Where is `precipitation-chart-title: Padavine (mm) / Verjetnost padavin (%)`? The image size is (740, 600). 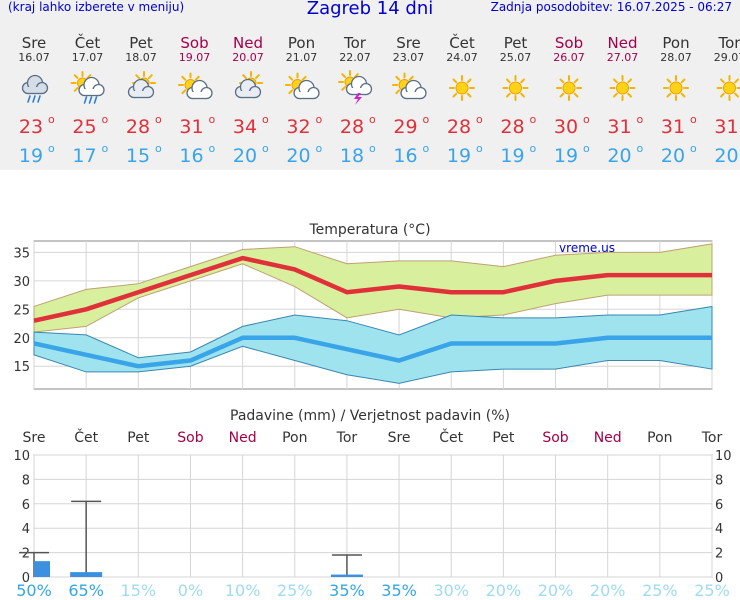
precipitation-chart-title: Padavine (mm) / Verjetnost padavin (%) is located at coordinates (370, 416).